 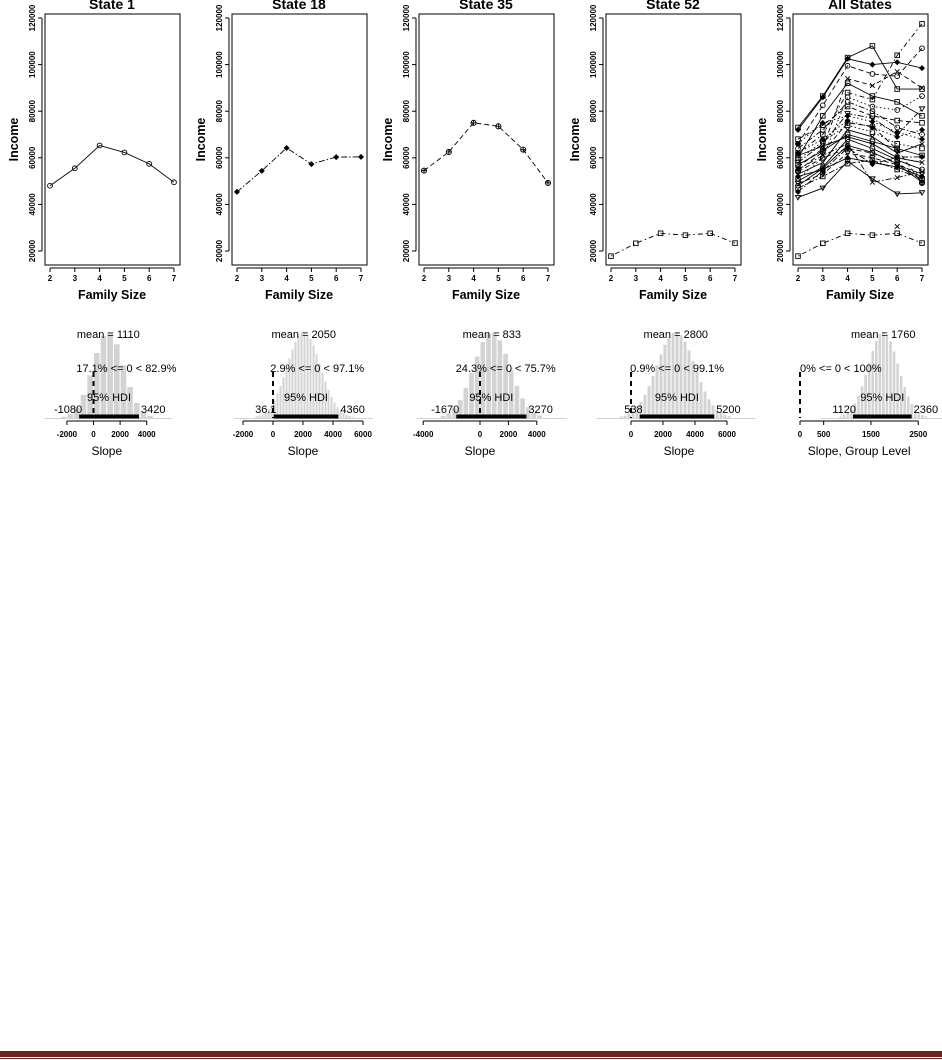 What do you see at coordinates (486, 295) in the screenshot?
I see `x-axis-label: Family Size` at bounding box center [486, 295].